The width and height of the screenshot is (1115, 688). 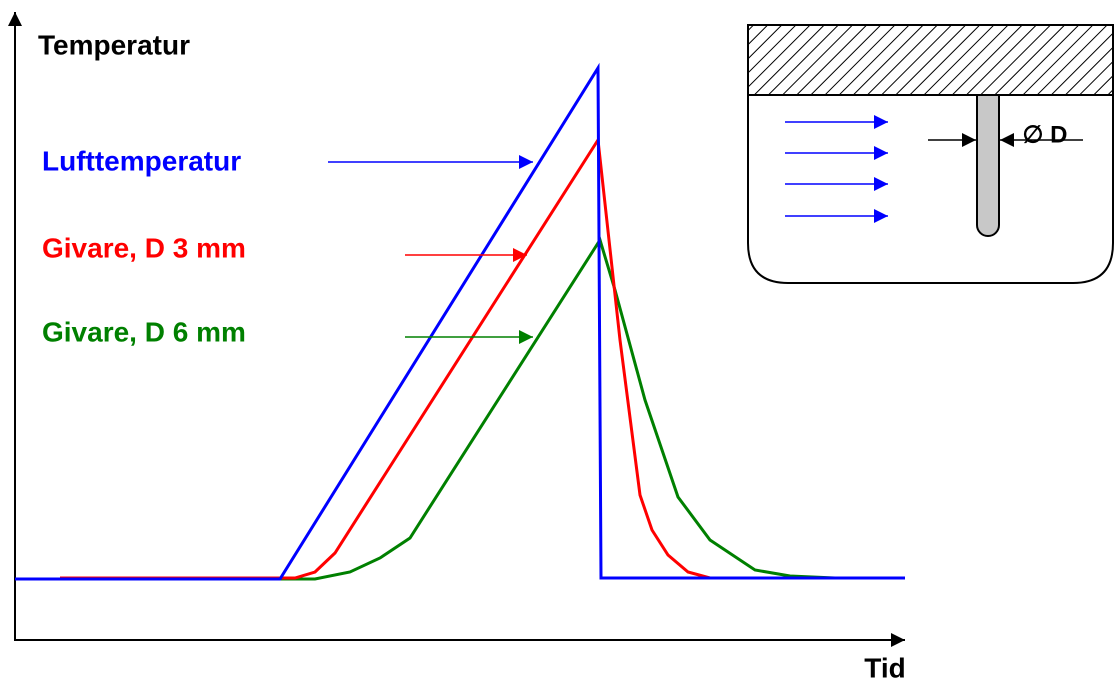 What do you see at coordinates (1045, 134) in the screenshot?
I see `dimension-label: ∅ D` at bounding box center [1045, 134].